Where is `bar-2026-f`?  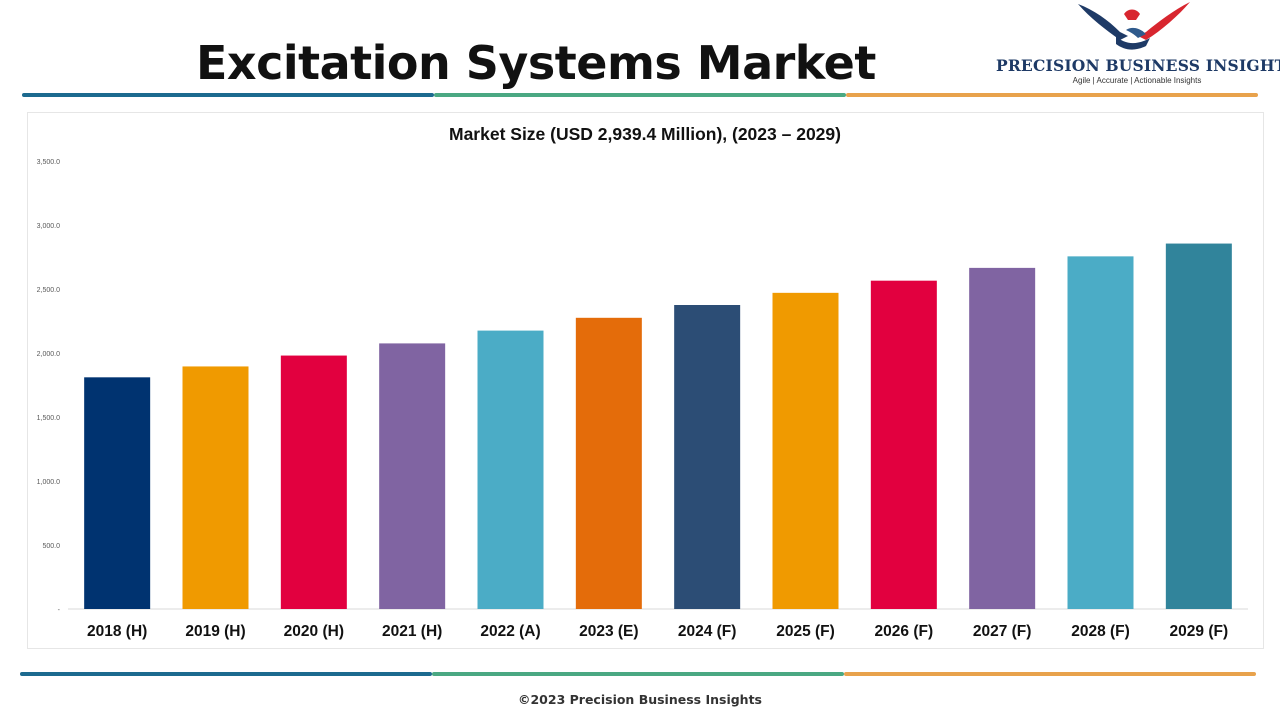 bar-2026-f is located at coordinates (903, 444).